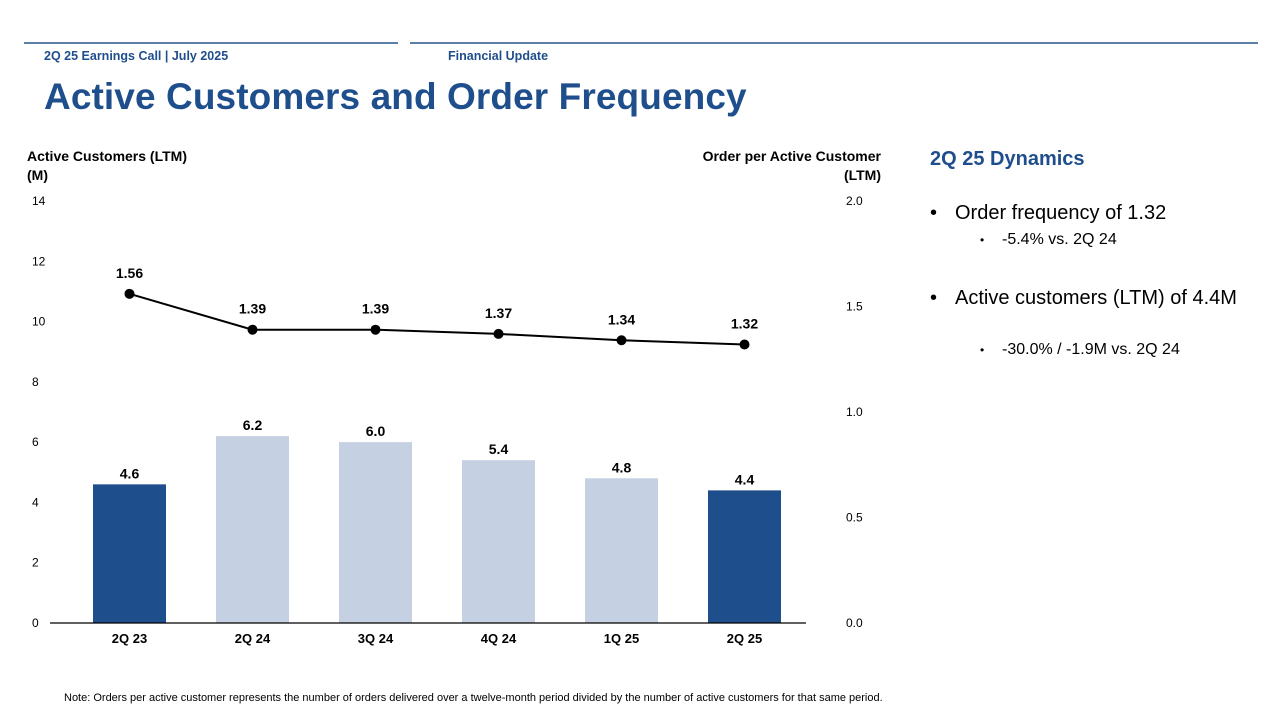 The height and width of the screenshot is (720, 1280). I want to click on category-label: 2Q 25, so click(744, 638).